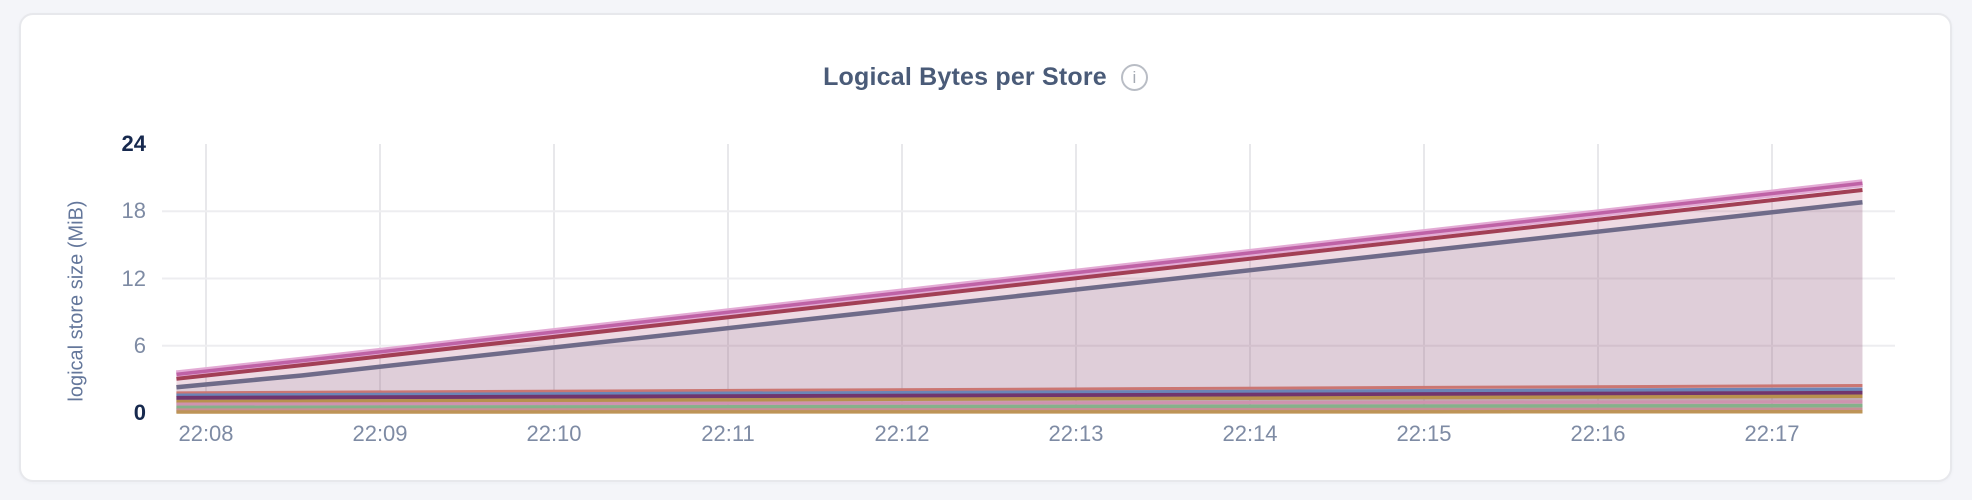  Describe the element at coordinates (965, 77) in the screenshot. I see `chart-title: Logical Bytes per Store` at that location.